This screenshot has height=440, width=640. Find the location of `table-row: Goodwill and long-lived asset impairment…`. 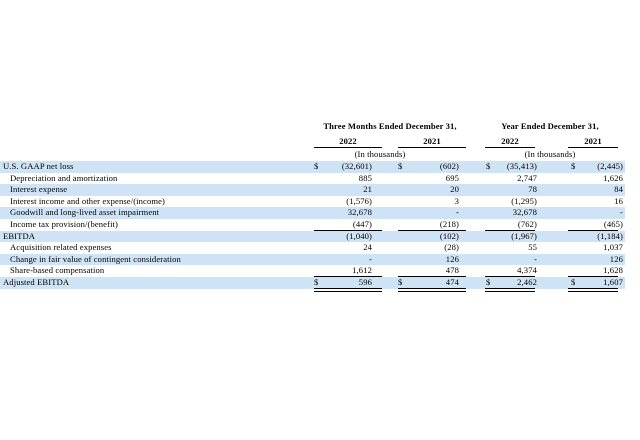

table-row: Goodwill and long-lived asset impairment… is located at coordinates (312, 213).